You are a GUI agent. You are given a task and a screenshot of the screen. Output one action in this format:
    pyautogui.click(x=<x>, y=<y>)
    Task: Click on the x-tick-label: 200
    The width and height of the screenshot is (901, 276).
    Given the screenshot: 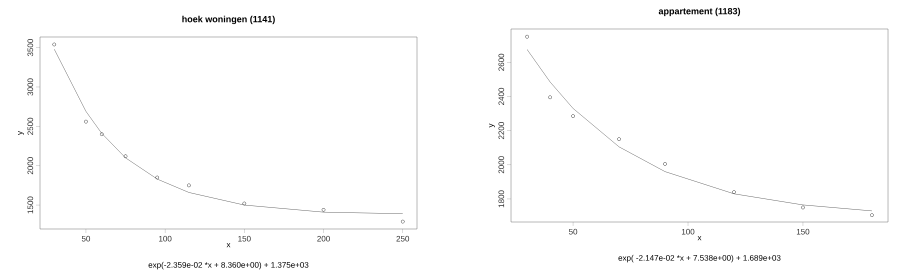 What is the action you would take?
    pyautogui.click(x=323, y=239)
    